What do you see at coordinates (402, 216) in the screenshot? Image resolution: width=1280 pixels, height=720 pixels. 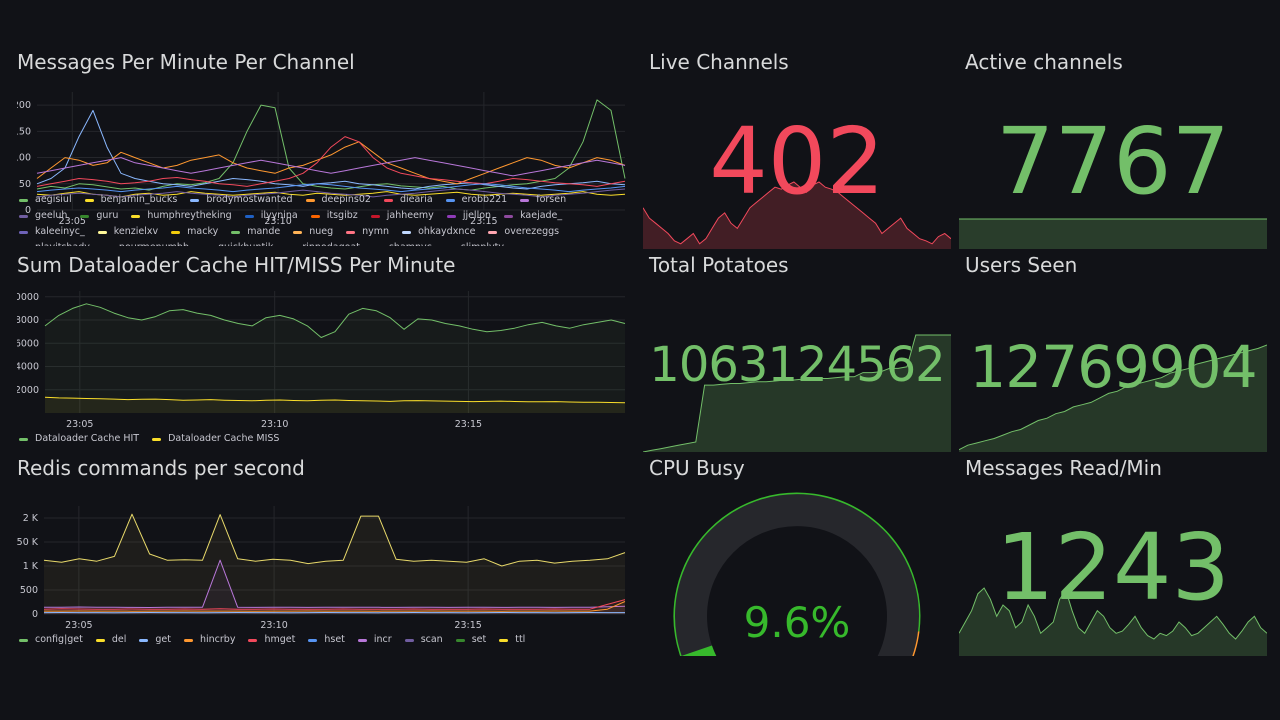 I see `legend-item-jahheemy: jahheemy` at bounding box center [402, 216].